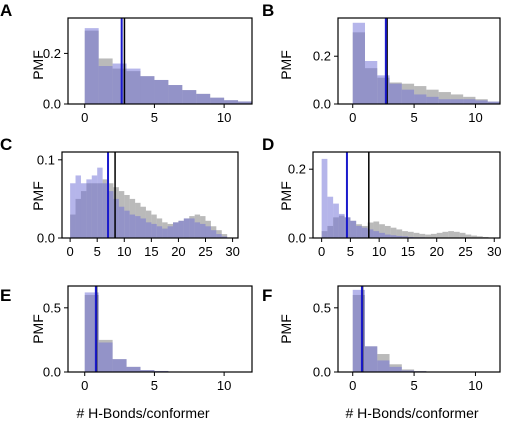 This screenshot has height=424, width=505. What do you see at coordinates (322, 372) in the screenshot?
I see `y-tick-label: 0.0` at bounding box center [322, 372].